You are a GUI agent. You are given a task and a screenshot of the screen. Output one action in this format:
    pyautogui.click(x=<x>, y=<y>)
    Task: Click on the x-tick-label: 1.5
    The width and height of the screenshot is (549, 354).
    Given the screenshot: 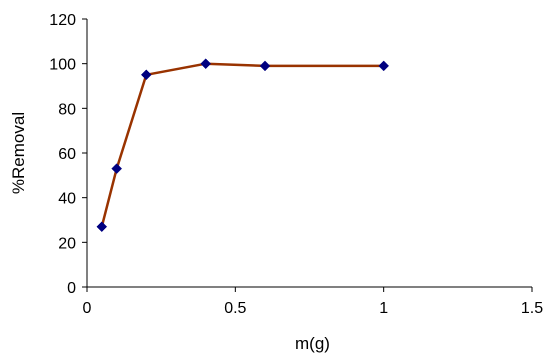 What is the action you would take?
    pyautogui.click(x=532, y=308)
    